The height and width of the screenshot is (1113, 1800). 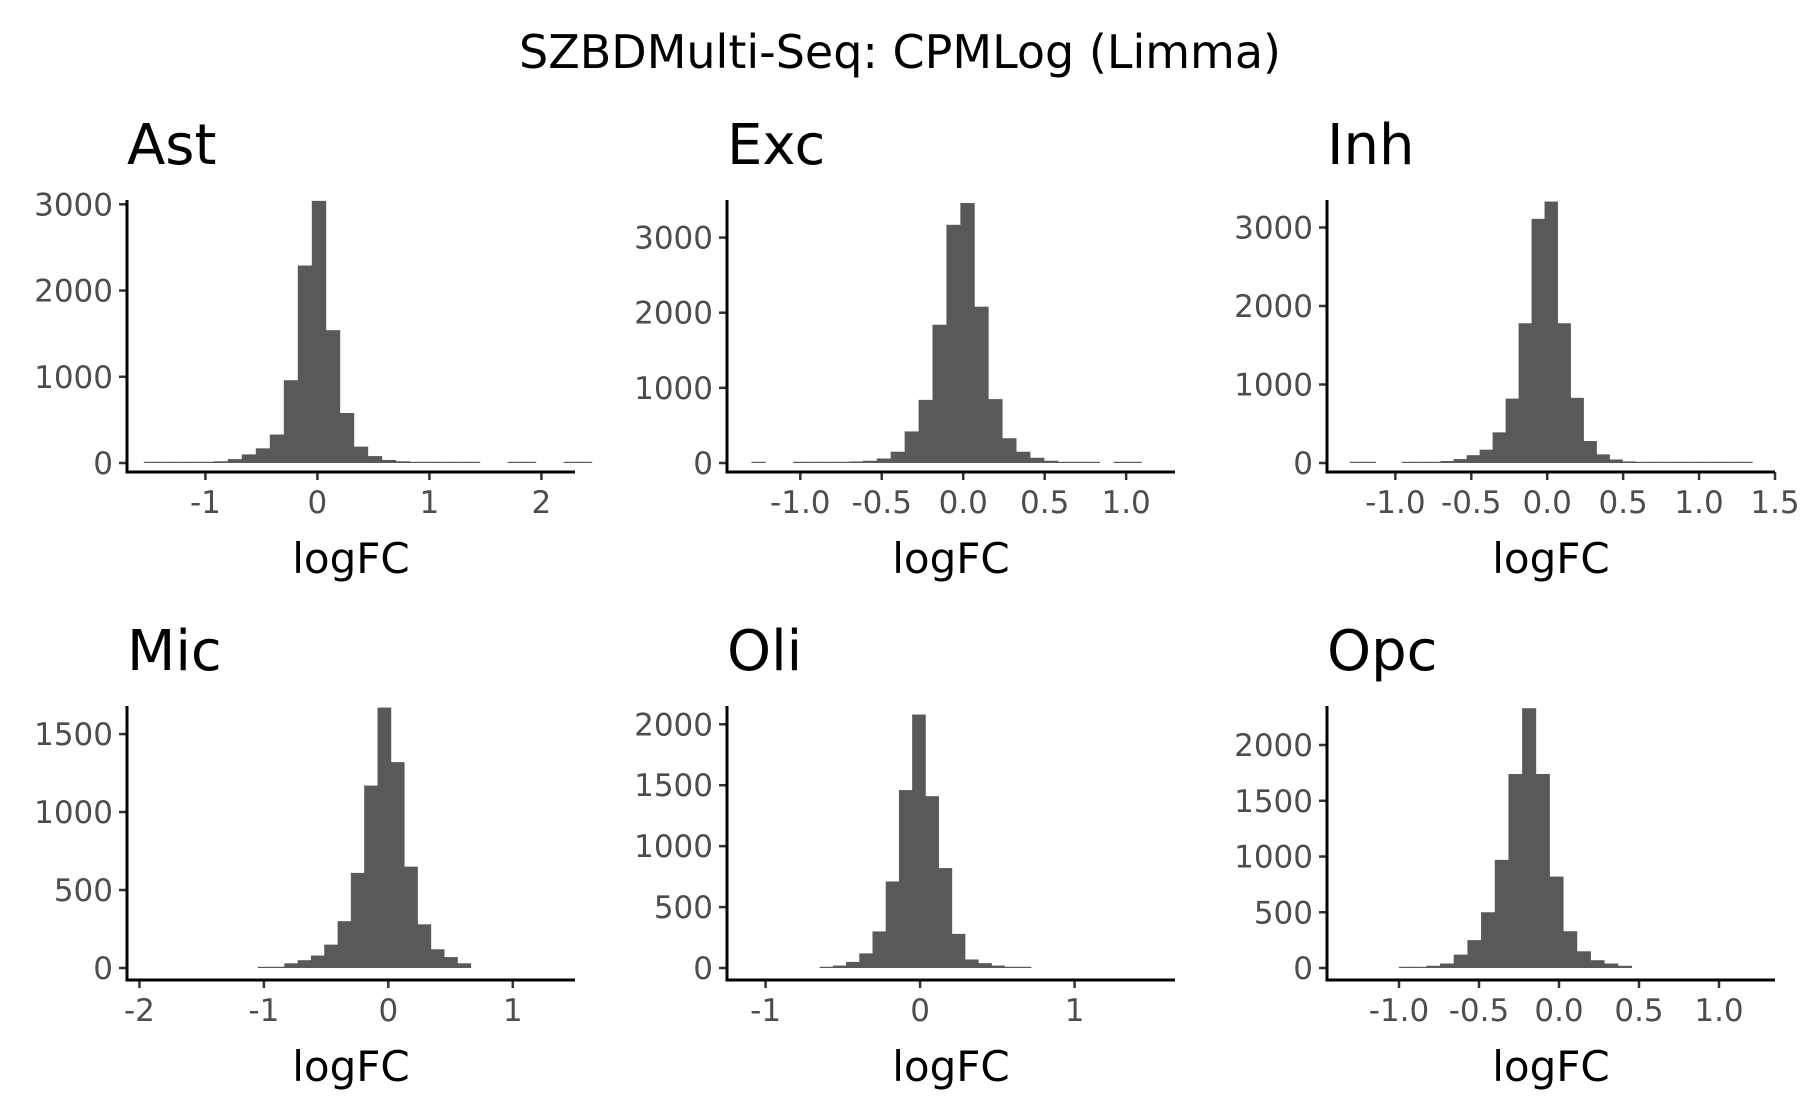 I want to click on x-axis-ticks: -1.0 -0.5 0.0 0.5 1.0 1.5, so click(x=1582, y=496).